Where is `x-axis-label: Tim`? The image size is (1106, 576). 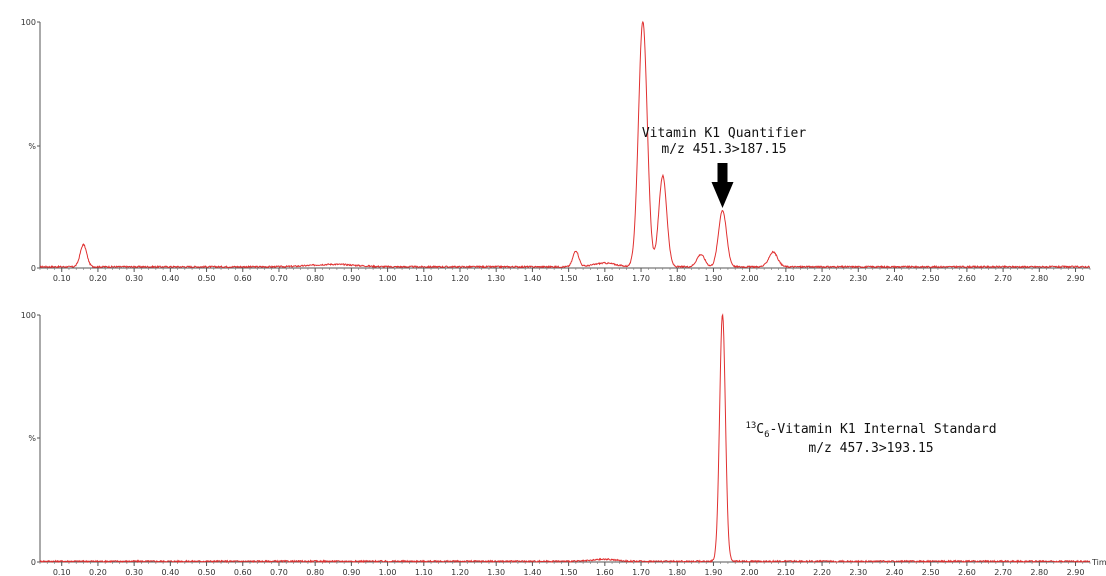 x-axis-label: Tim is located at coordinates (1098, 562).